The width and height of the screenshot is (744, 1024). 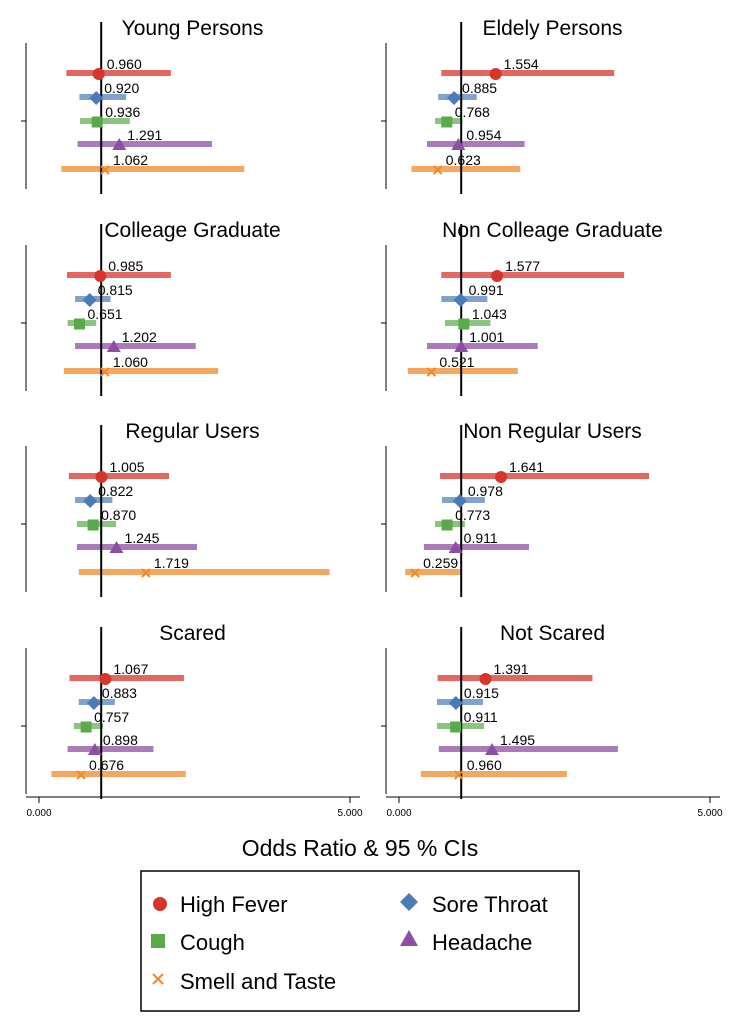 What do you see at coordinates (141, 538) in the screenshot?
I see `or-value-label: 1.245` at bounding box center [141, 538].